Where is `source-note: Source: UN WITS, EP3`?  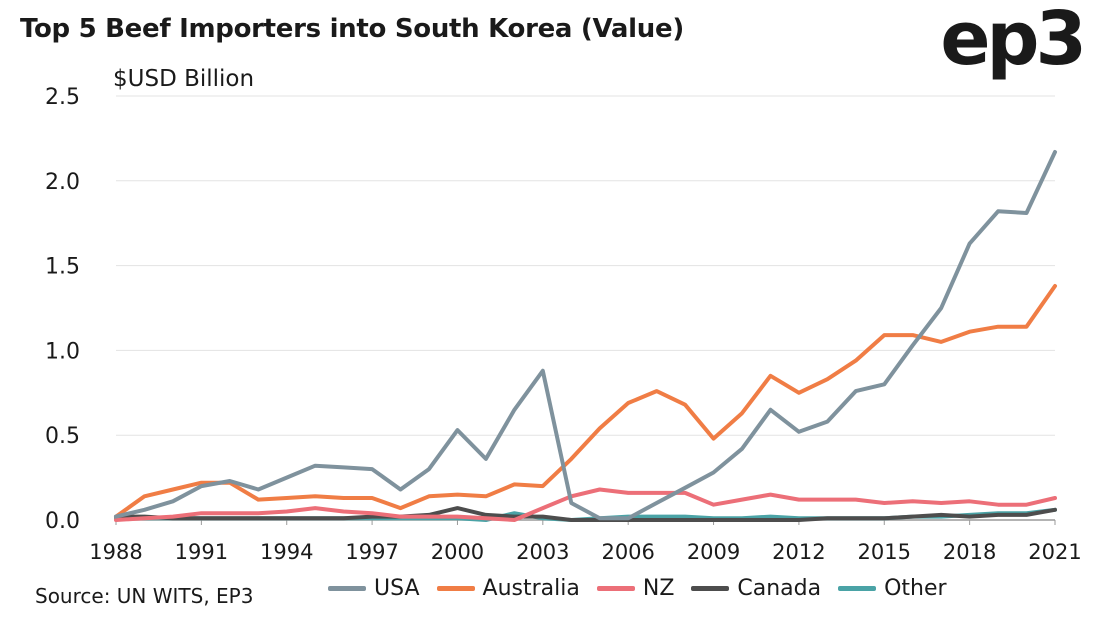
source-note: Source: UN WITS, EP3 is located at coordinates (144, 596).